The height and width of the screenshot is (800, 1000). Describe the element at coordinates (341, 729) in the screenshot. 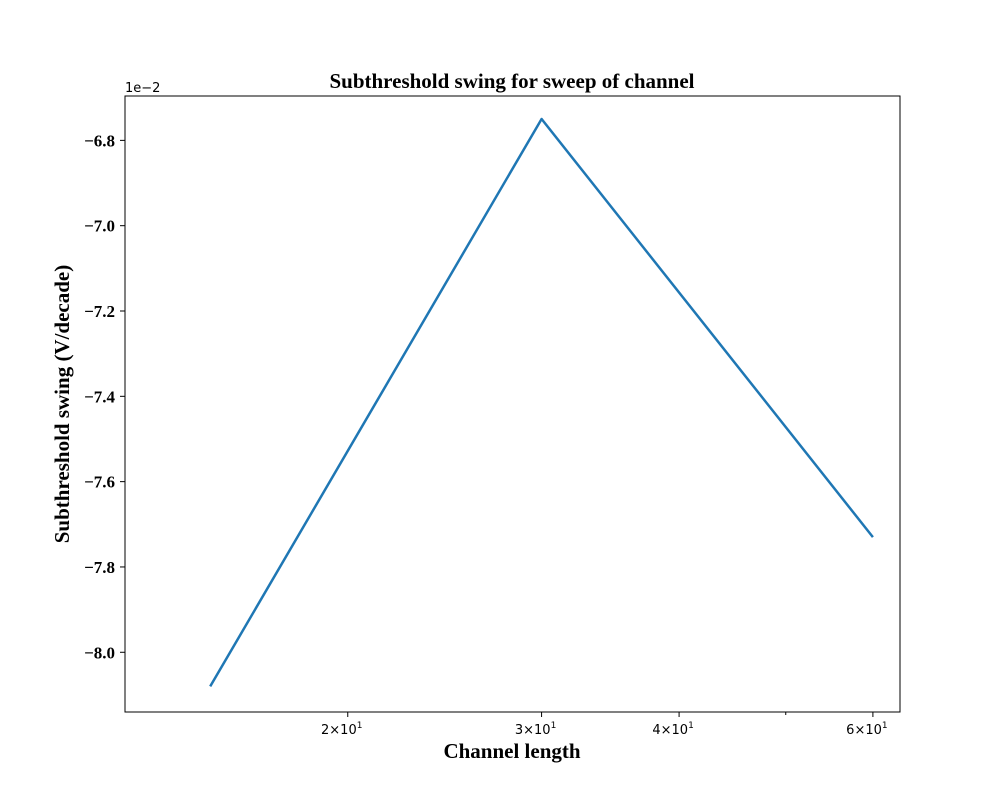

I see `x-tick-label: 2×101` at that location.